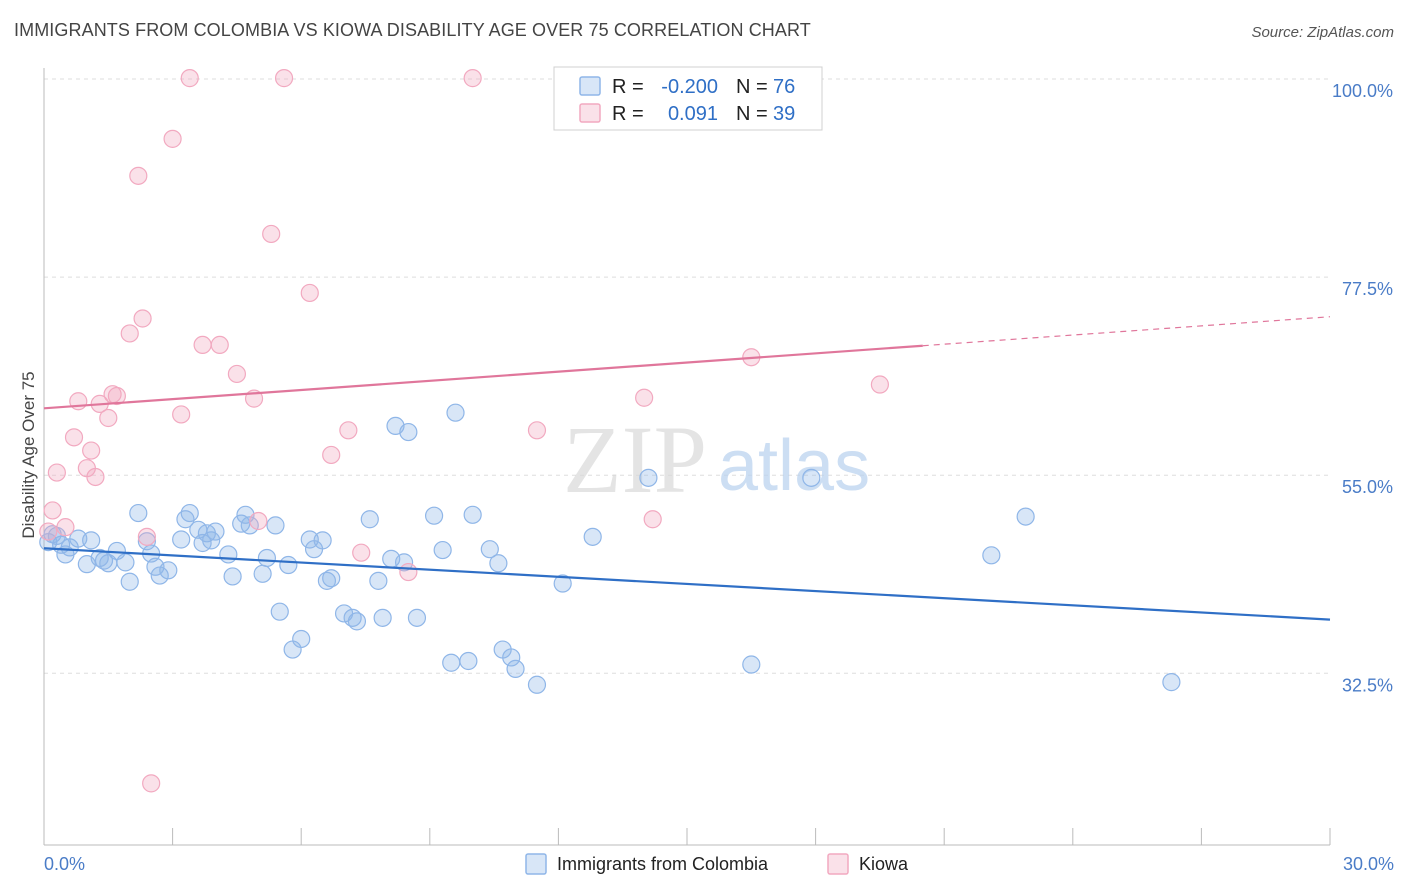 This screenshot has height=892, width=1406. Describe the element at coordinates (1367, 487) in the screenshot. I see `y-tick-label: 55.0%` at that location.